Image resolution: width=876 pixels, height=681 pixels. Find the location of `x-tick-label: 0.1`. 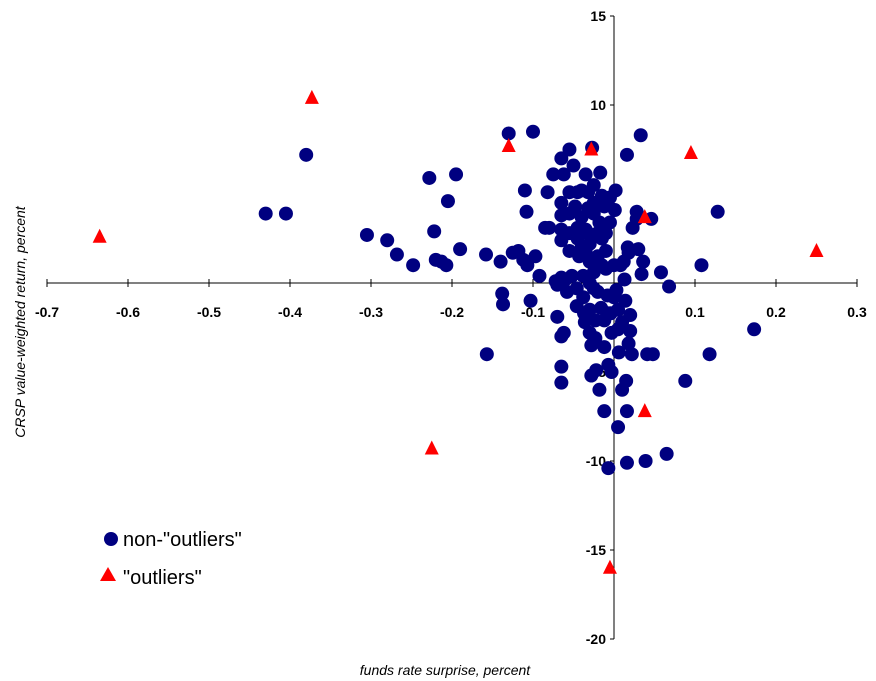

x-tick-label: 0.1 is located at coordinates (695, 312).